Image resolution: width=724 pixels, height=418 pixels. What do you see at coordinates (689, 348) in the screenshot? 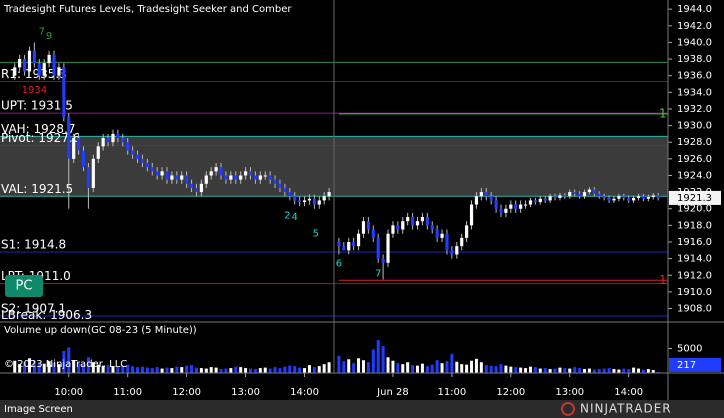
I see `y-tick-label: 5000` at bounding box center [689, 348].